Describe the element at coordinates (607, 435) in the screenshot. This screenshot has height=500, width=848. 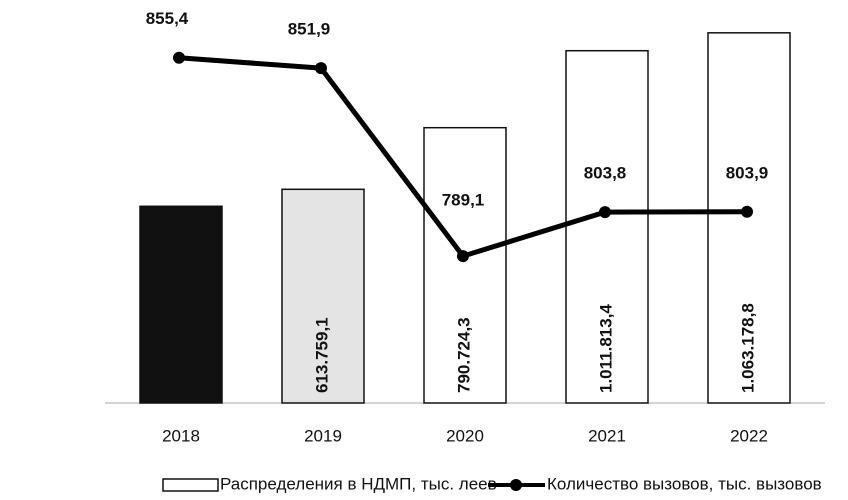
I see `x-tick-label: 2021` at that location.